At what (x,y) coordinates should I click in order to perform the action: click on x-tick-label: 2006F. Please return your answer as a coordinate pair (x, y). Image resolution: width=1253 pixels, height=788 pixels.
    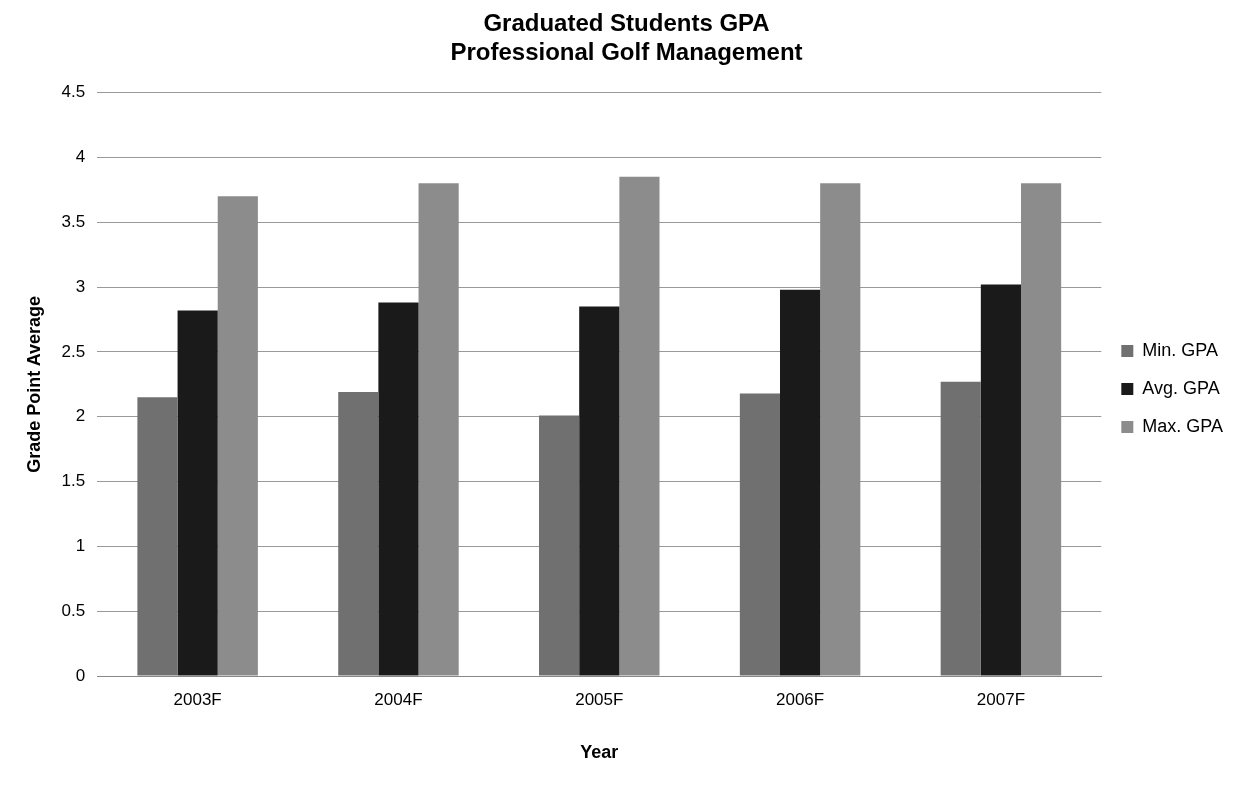
    Looking at the image, I should click on (800, 699).